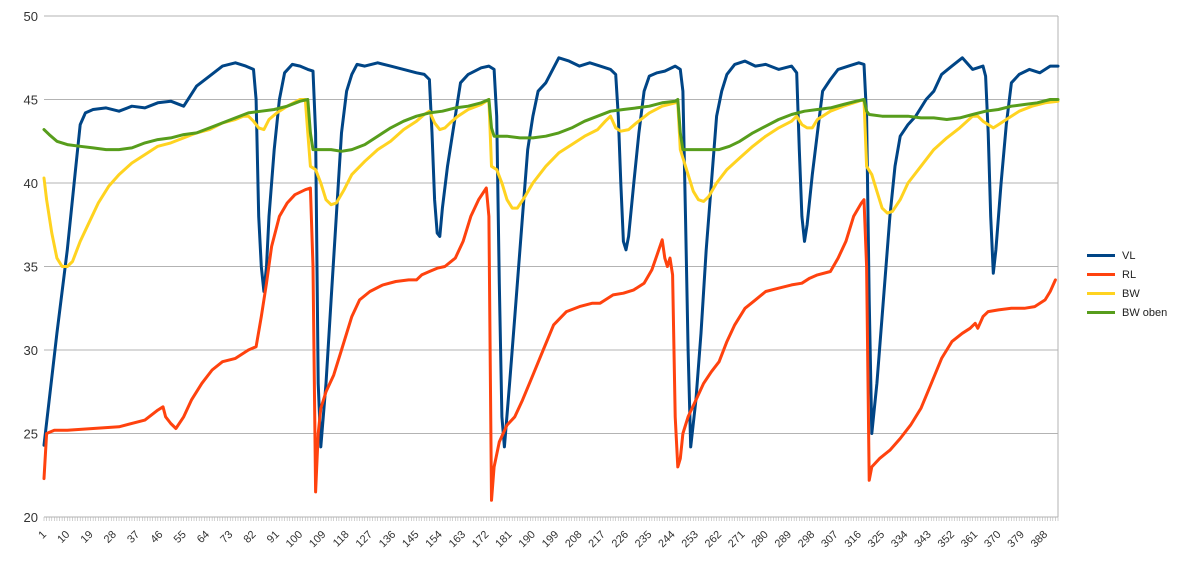 The height and width of the screenshot is (565, 1185). I want to click on legend-item: RL, so click(1127, 274).